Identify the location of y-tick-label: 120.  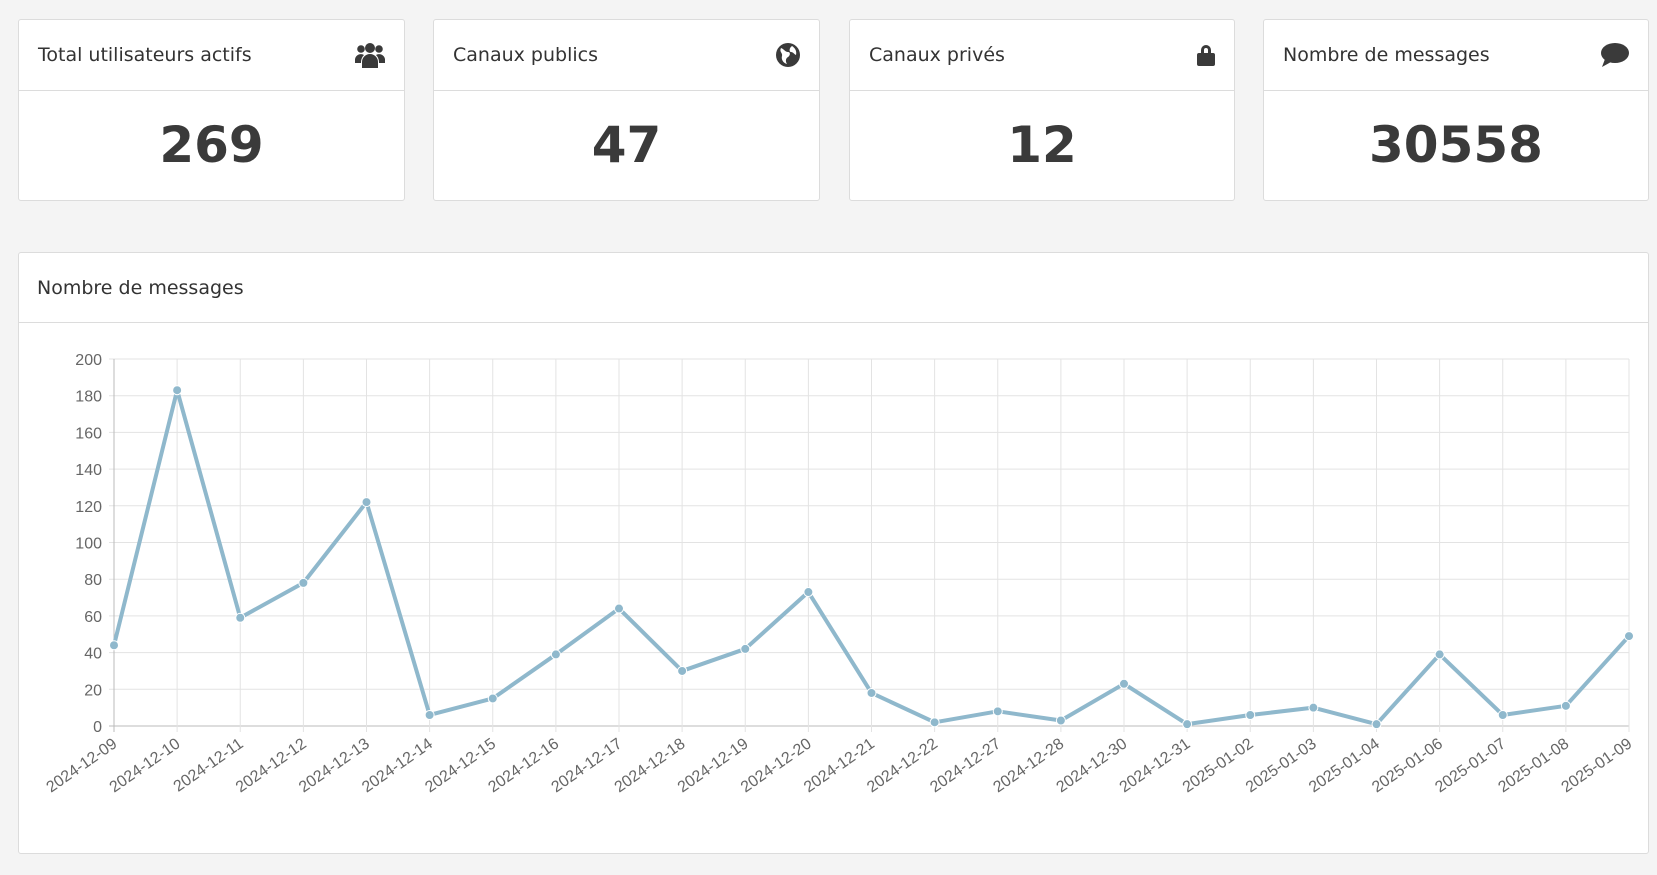
(88, 507).